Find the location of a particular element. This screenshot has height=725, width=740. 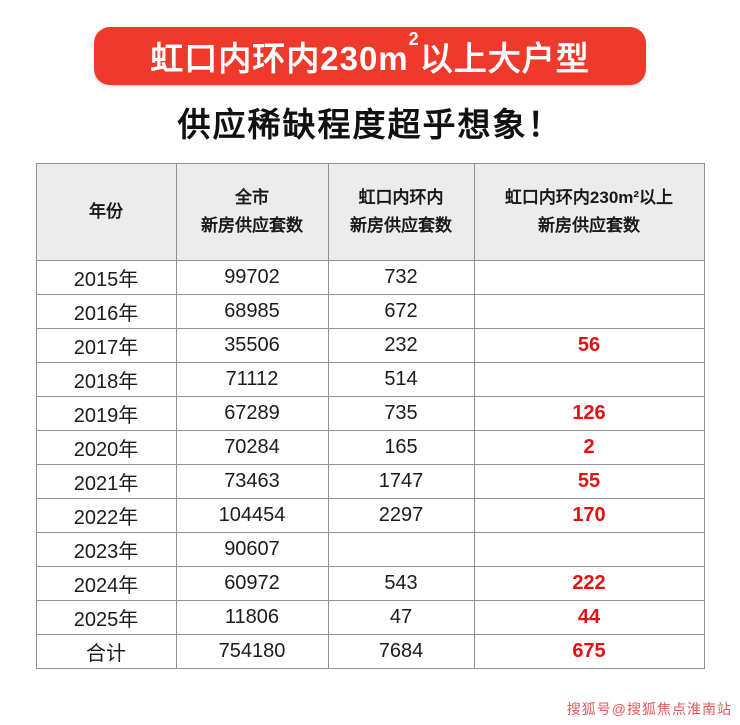

value-cell: 222 is located at coordinates (589, 583).